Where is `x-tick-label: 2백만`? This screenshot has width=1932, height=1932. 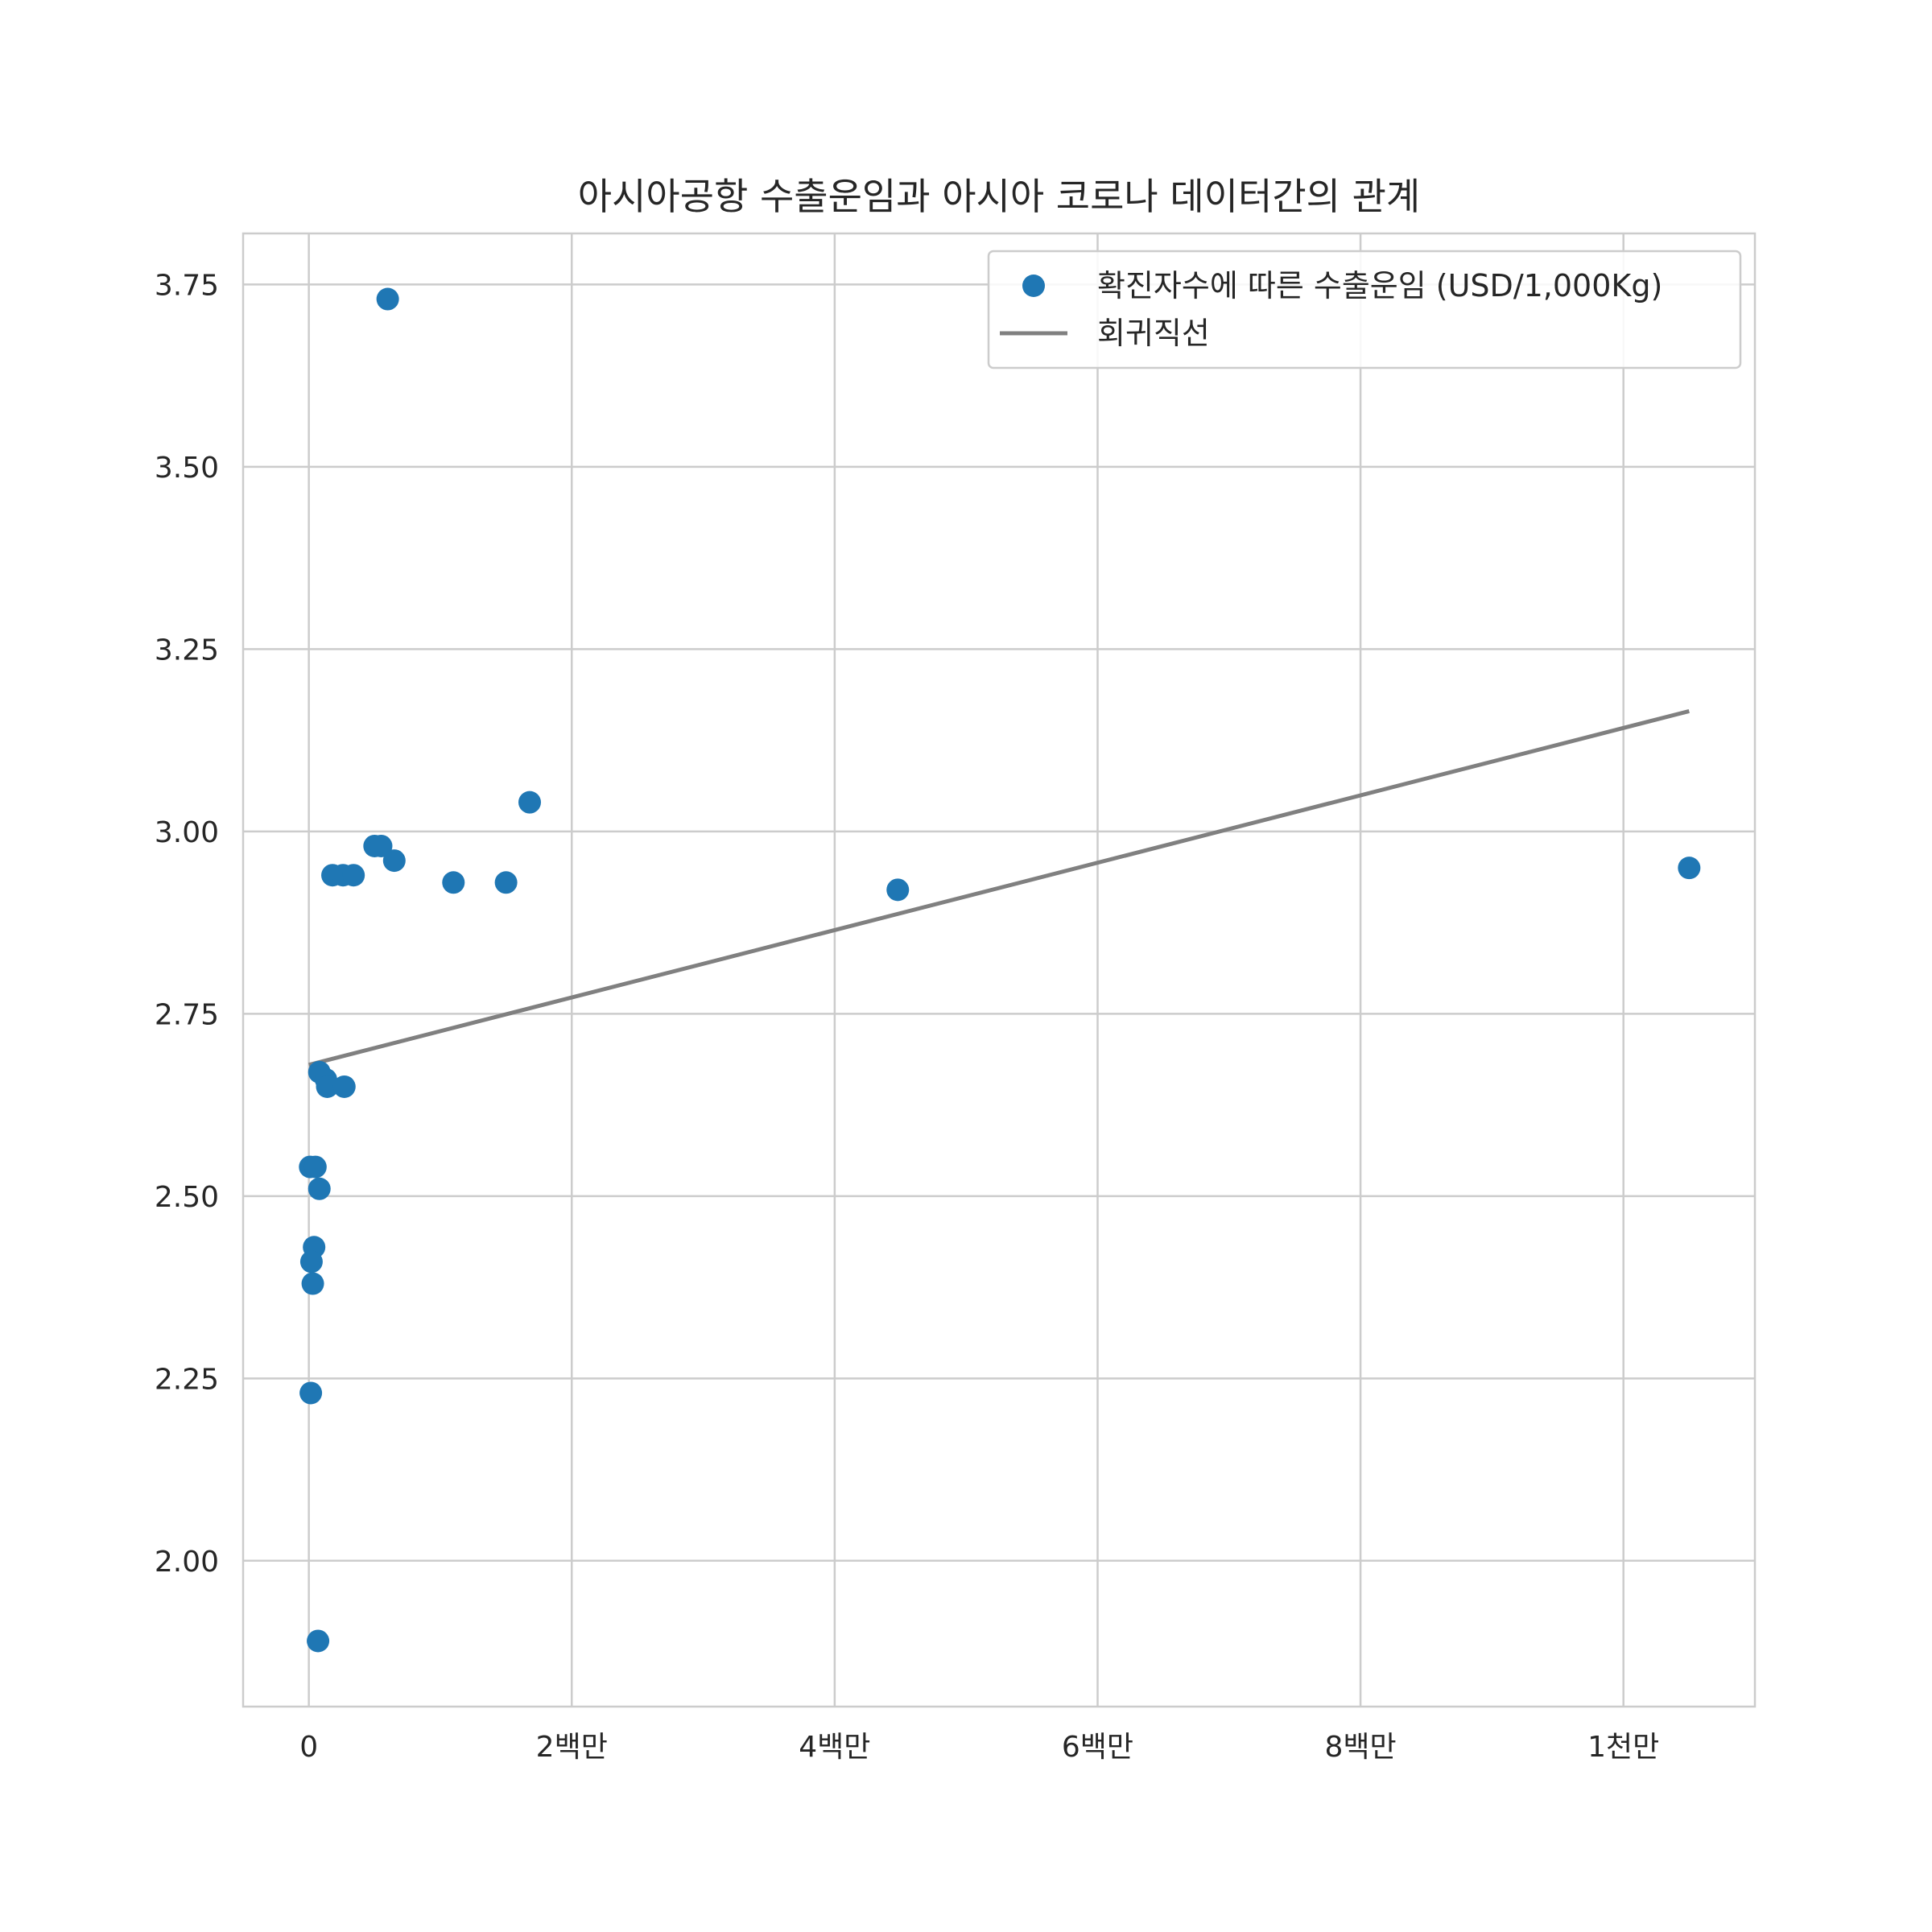 x-tick-label: 2백만 is located at coordinates (572, 1747).